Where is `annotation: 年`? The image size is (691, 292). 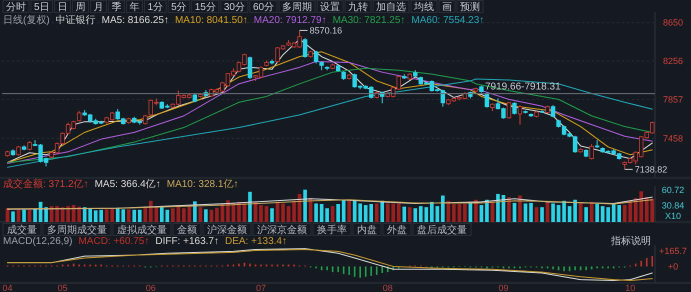
annotation: 年 is located at coordinates (135, 7).